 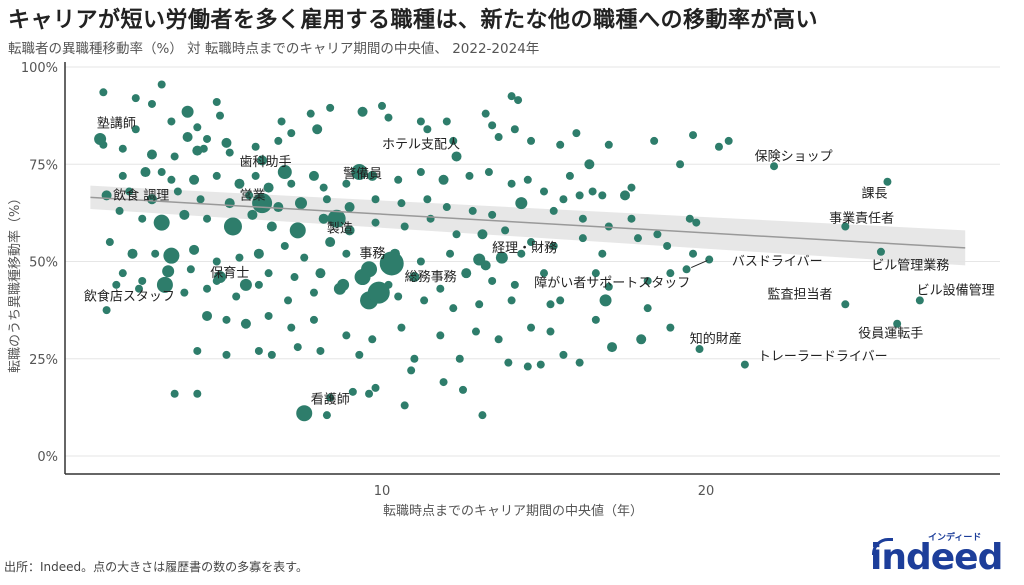 I want to click on point-label: 障がい者サポートスタッフ, so click(x=612, y=283).